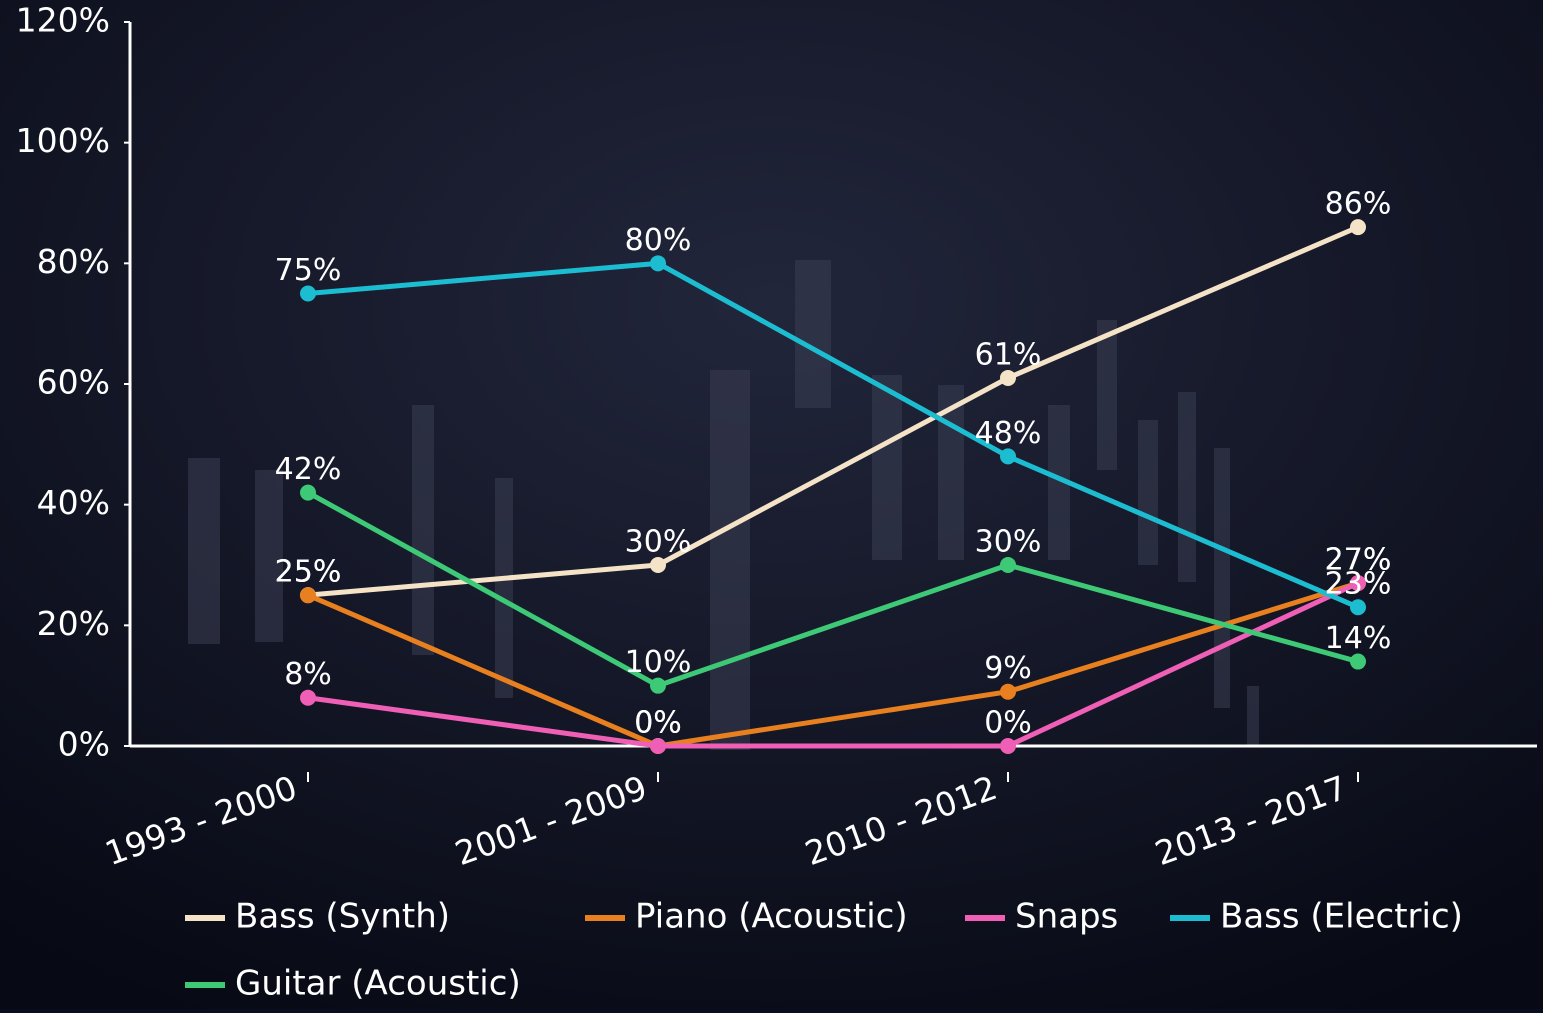 The height and width of the screenshot is (1013, 1543). What do you see at coordinates (1358, 560) in the screenshot?
I see `data-label: 27%` at bounding box center [1358, 560].